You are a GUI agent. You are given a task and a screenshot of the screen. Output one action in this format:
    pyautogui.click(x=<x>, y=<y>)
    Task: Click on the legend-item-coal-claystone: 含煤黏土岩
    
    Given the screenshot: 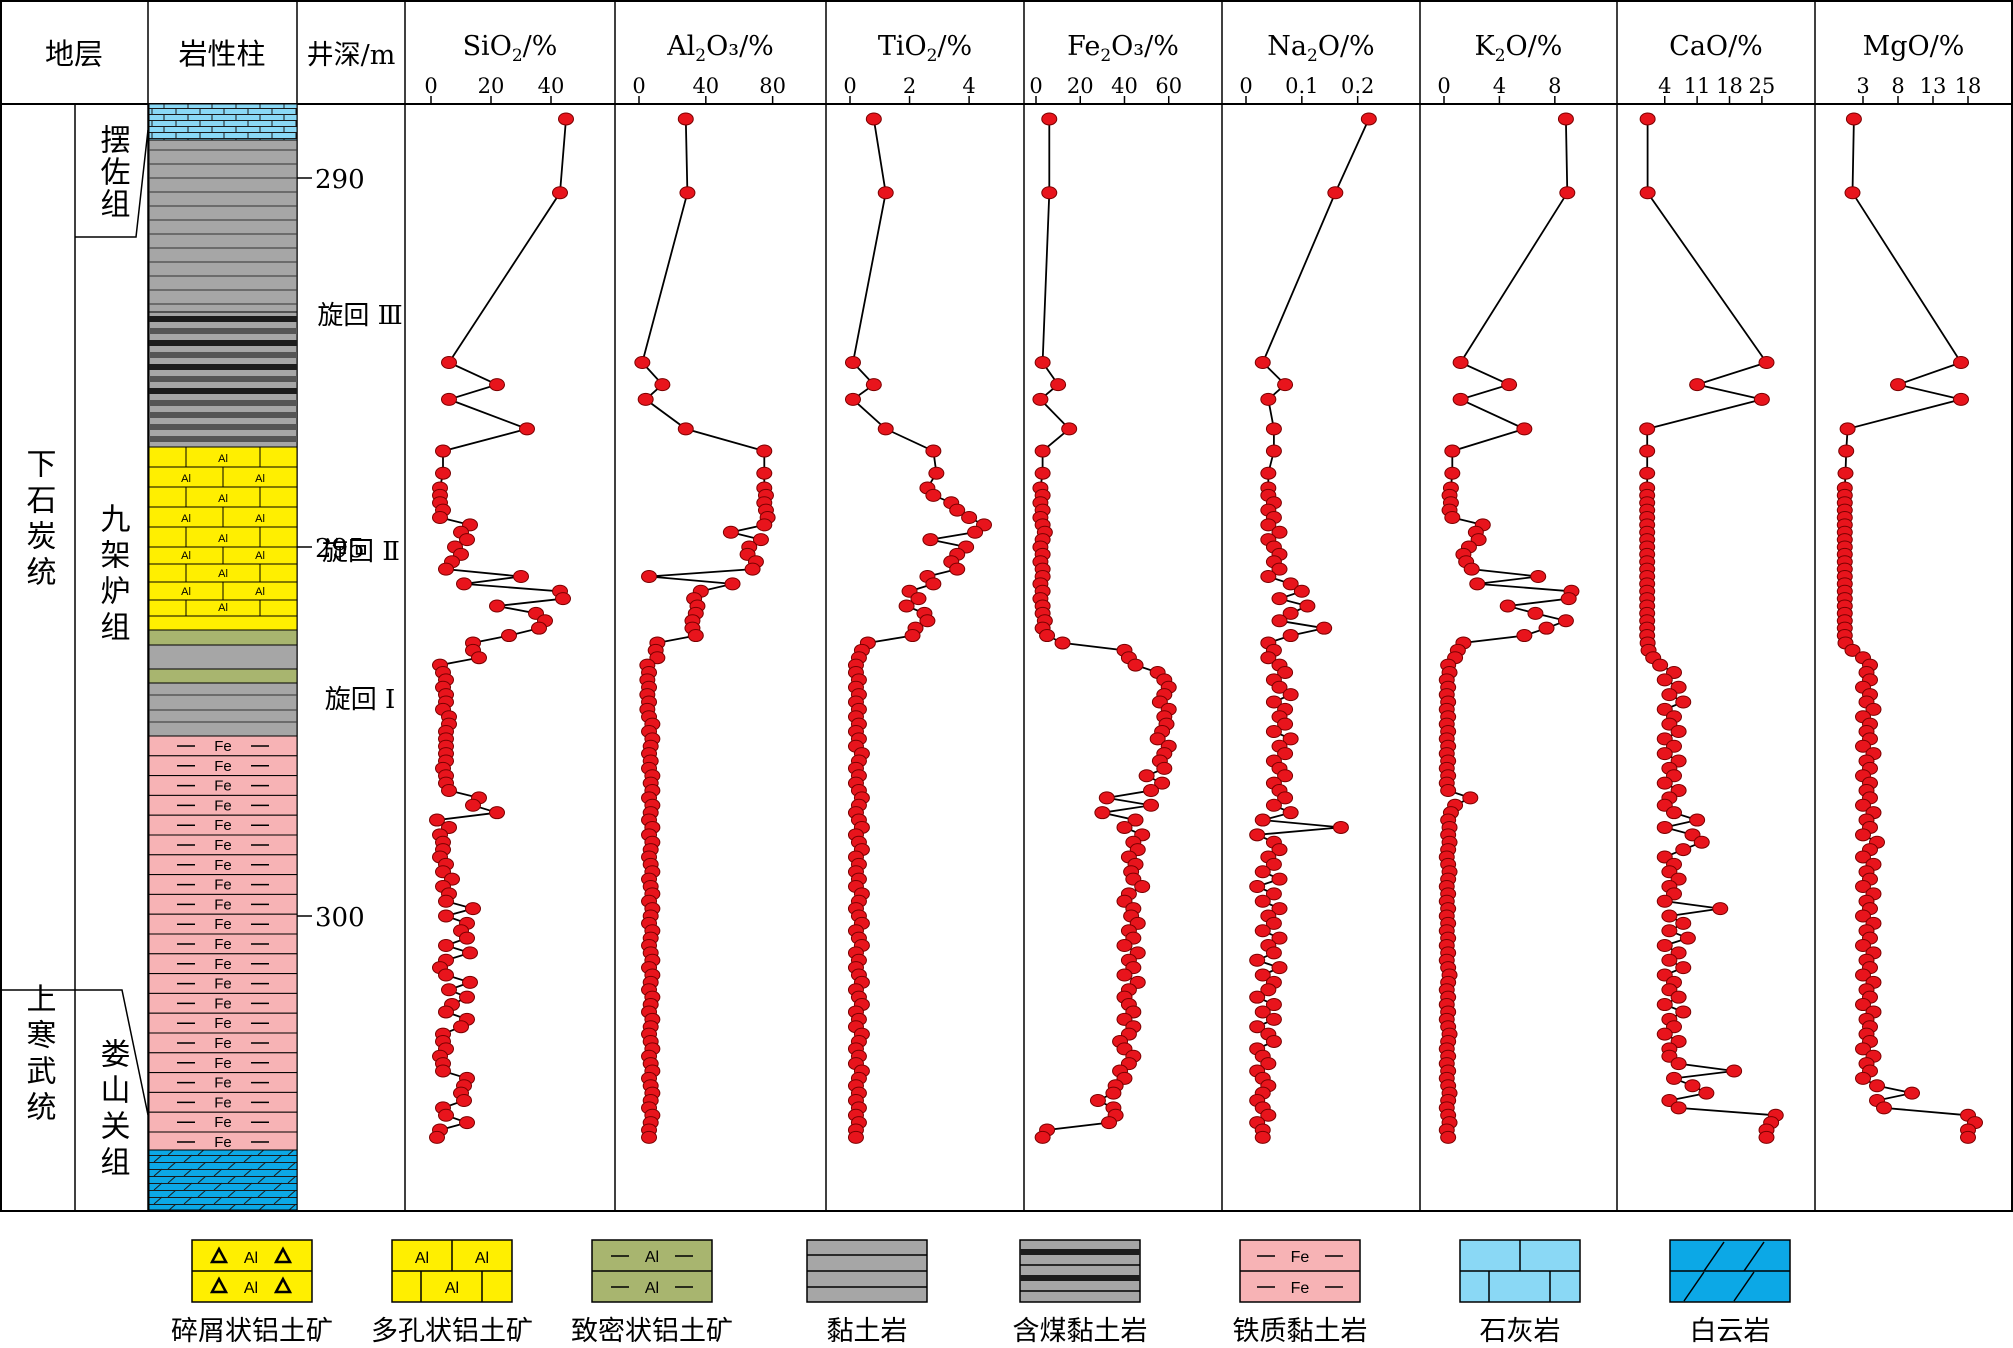 What is the action you would take?
    pyautogui.click(x=1080, y=1293)
    